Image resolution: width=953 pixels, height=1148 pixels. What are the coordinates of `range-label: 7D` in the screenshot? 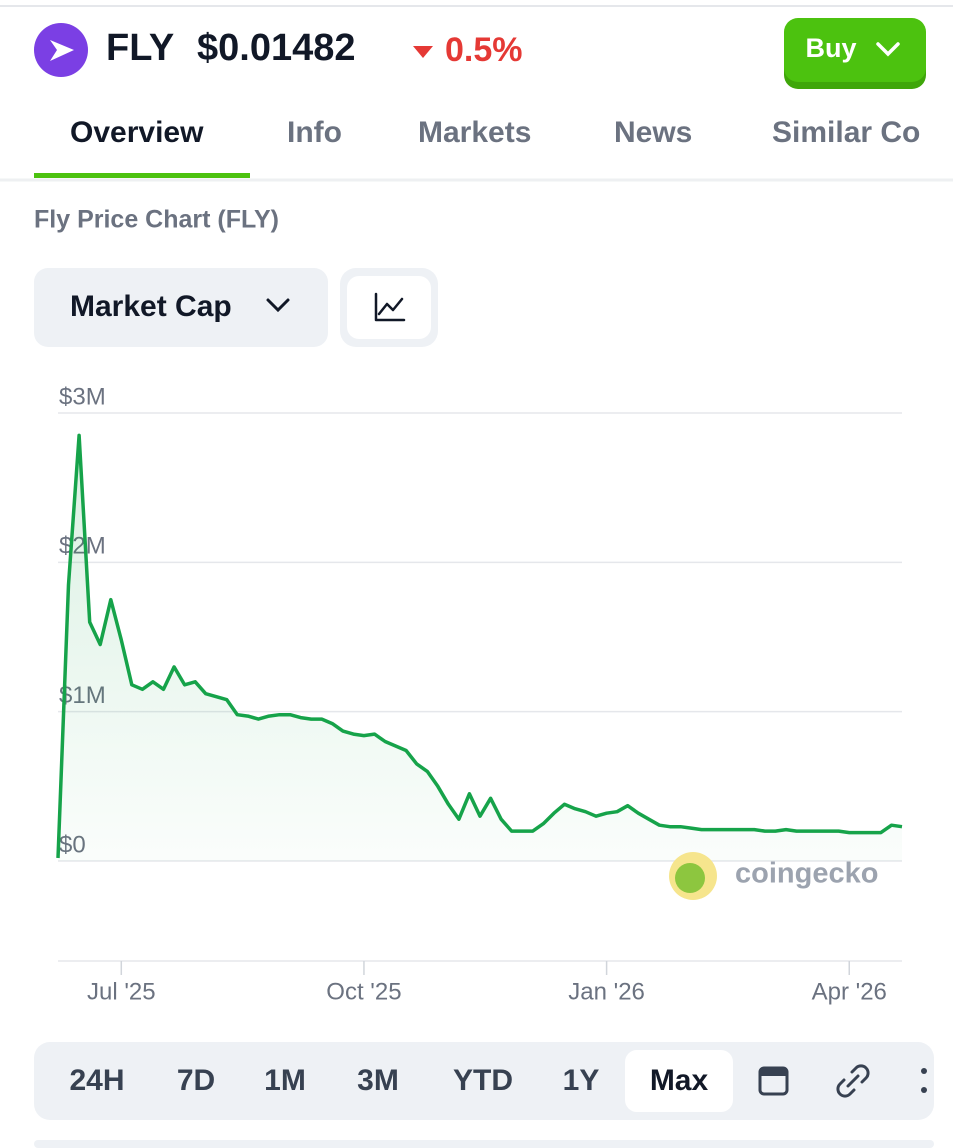 It's located at (196, 1080).